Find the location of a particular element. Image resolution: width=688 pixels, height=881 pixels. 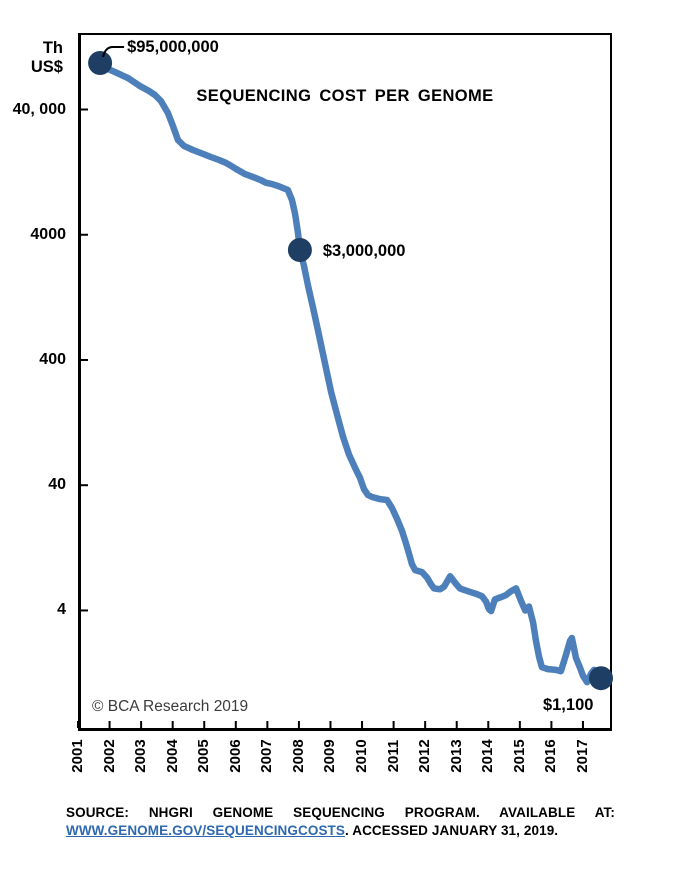

source-link: WWW.GENOME.GOV/SEQUENCINGCOSTS is located at coordinates (206, 830).